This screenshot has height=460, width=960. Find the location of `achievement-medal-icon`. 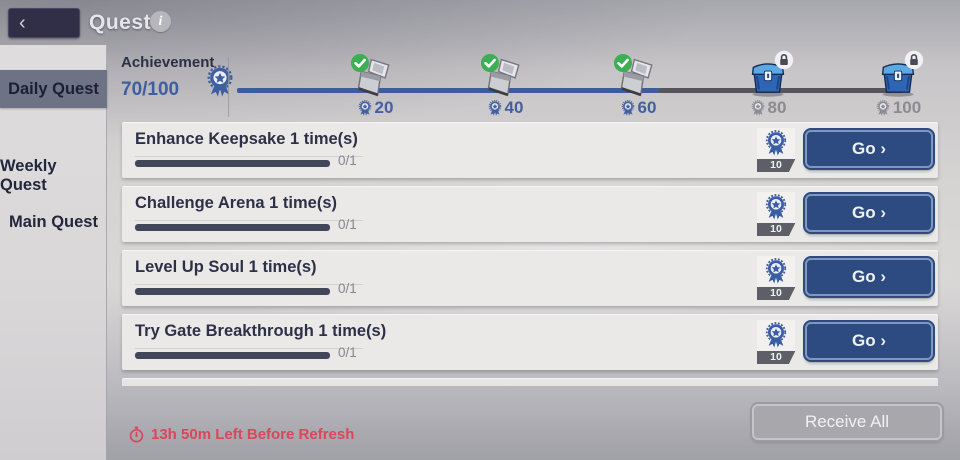

achievement-medal-icon is located at coordinates (220, 81).